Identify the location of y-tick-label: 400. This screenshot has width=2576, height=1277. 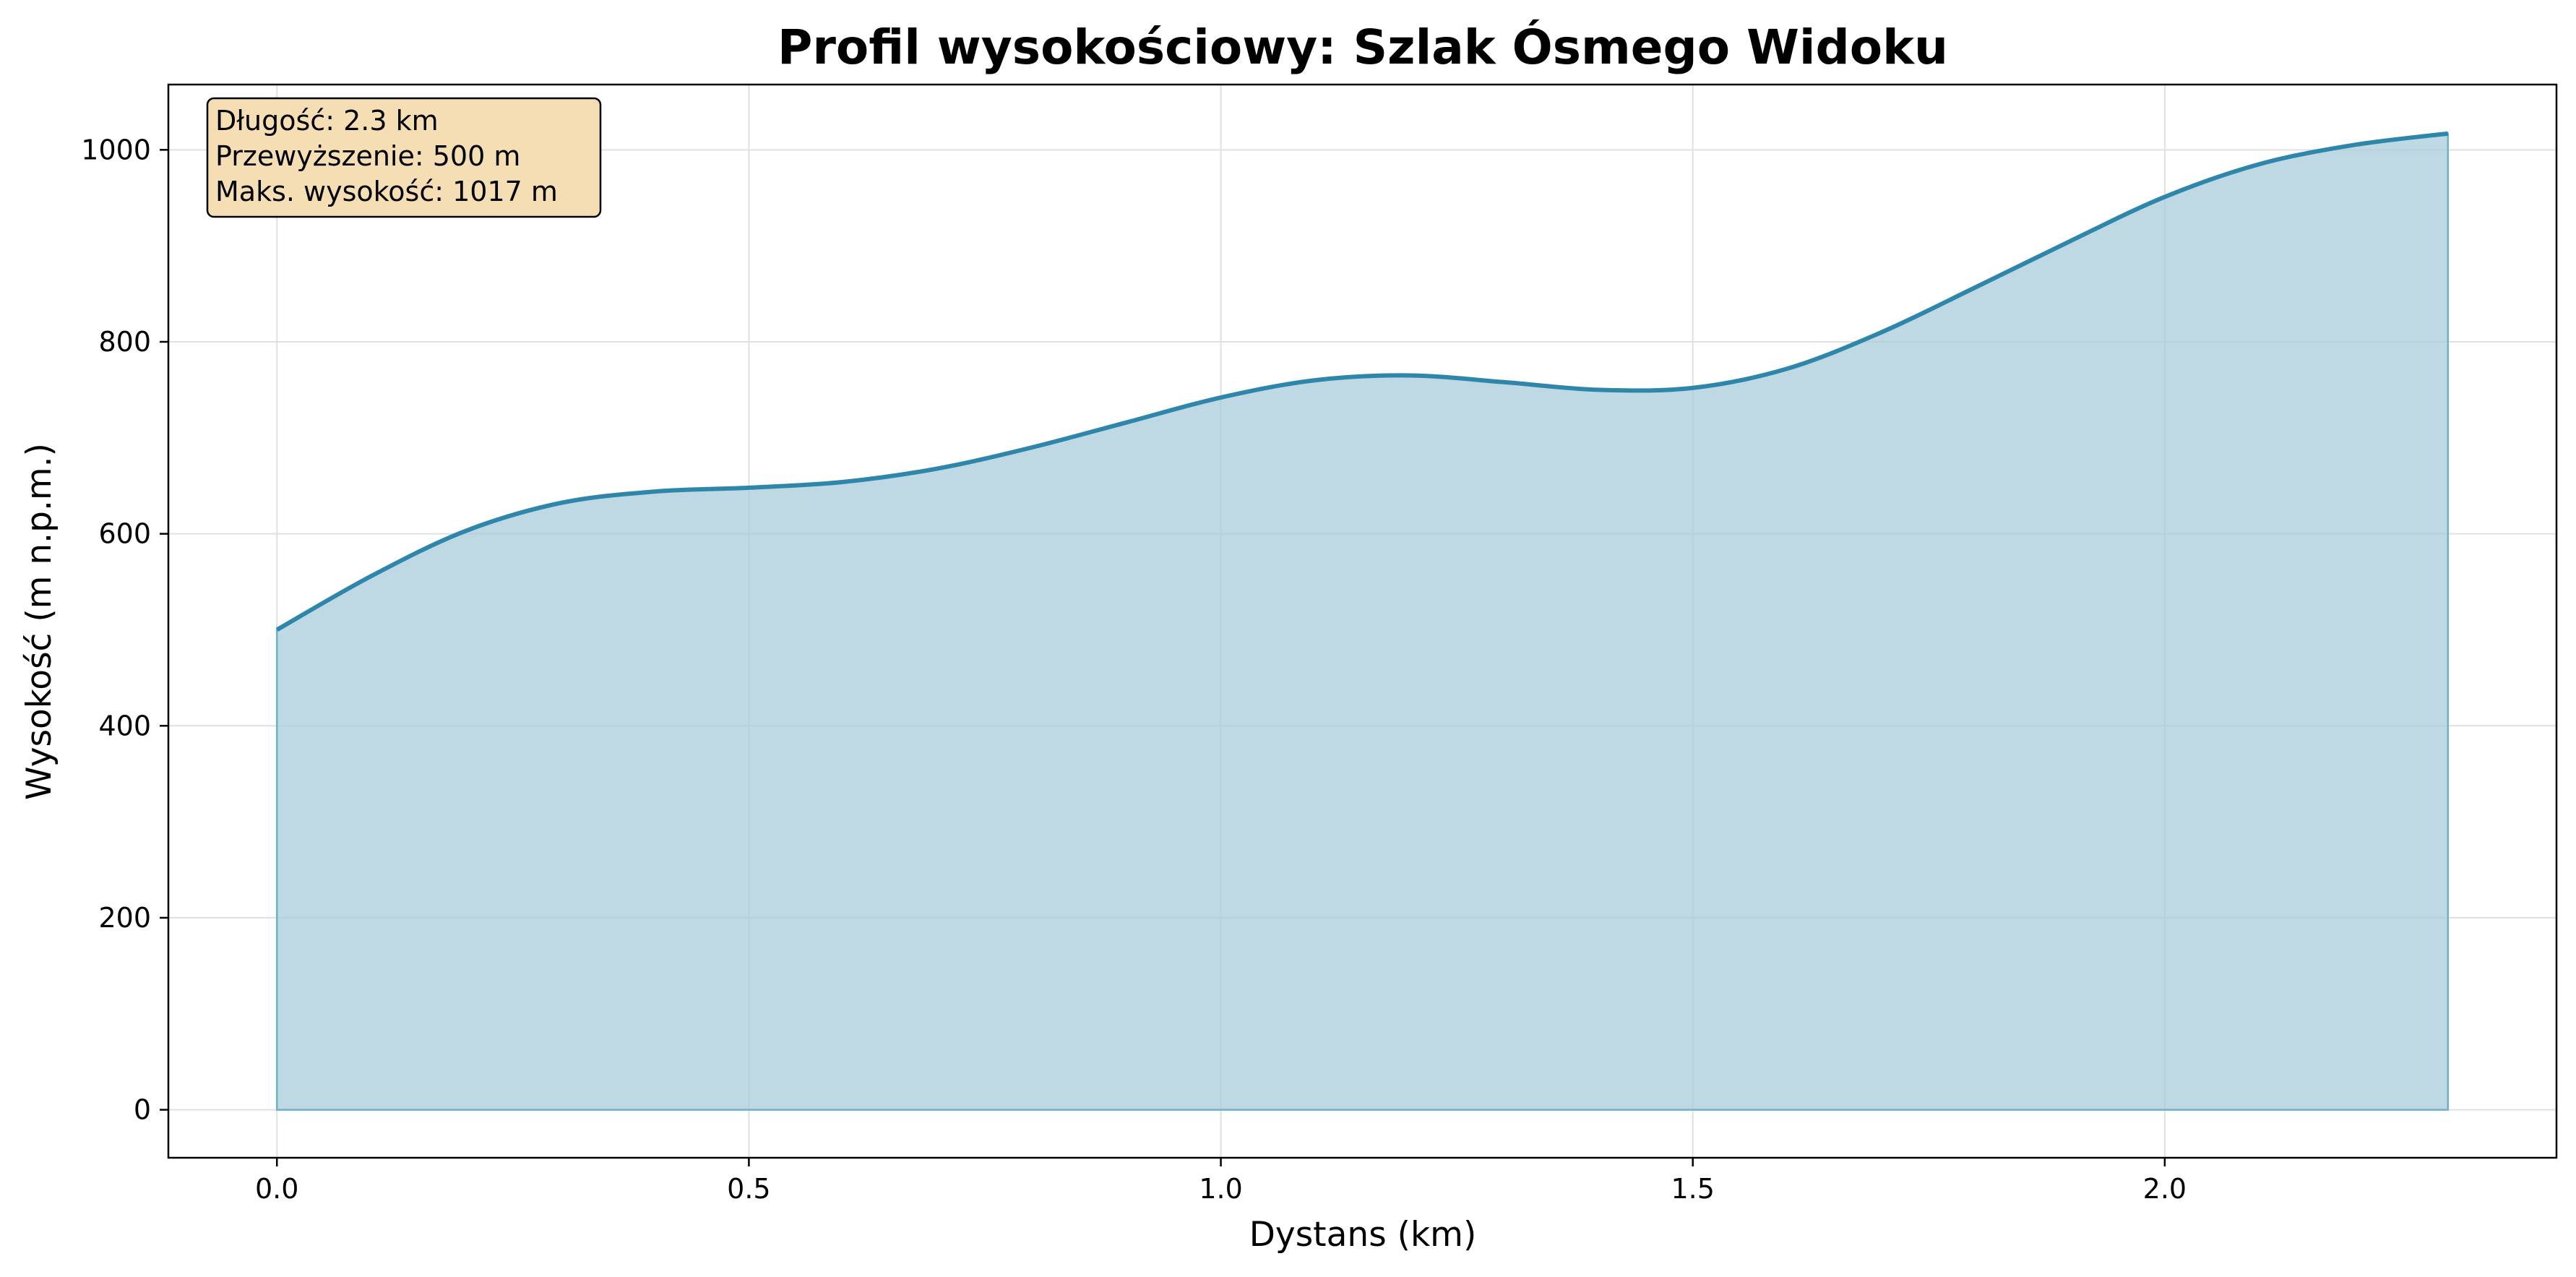
(124, 726).